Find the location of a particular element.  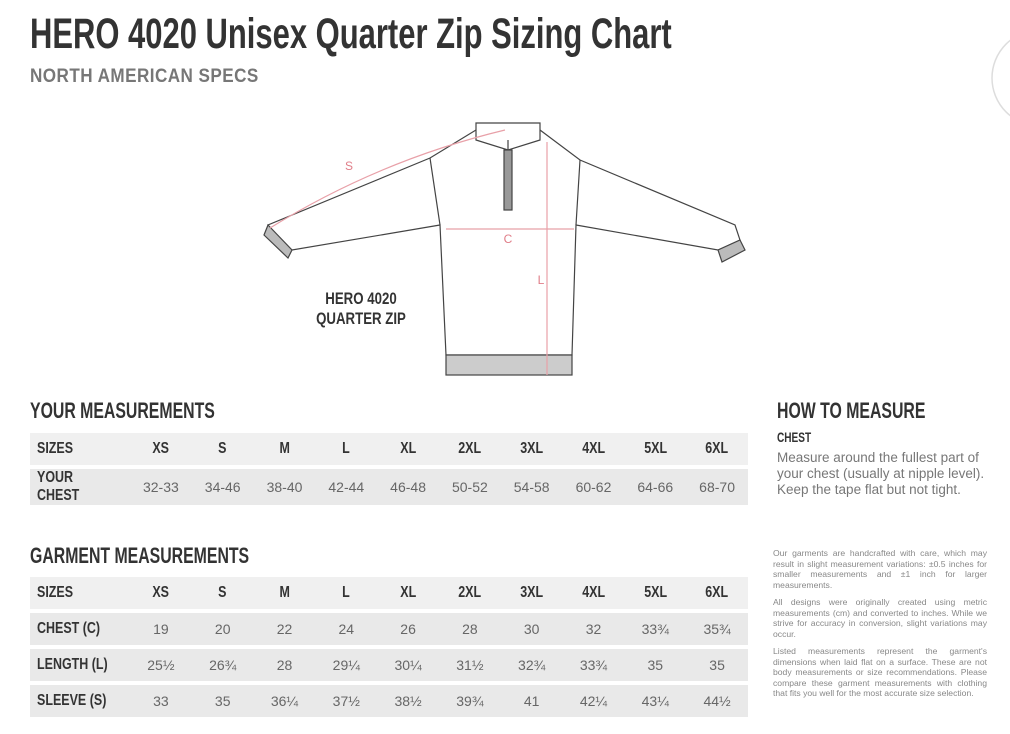

header-text: 2XL is located at coordinates (470, 448).